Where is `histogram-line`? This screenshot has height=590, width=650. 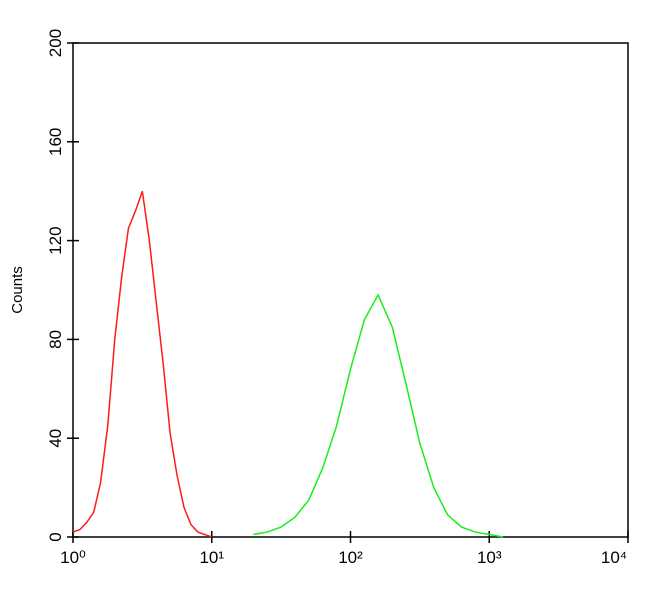
histogram-line is located at coordinates (142, 364).